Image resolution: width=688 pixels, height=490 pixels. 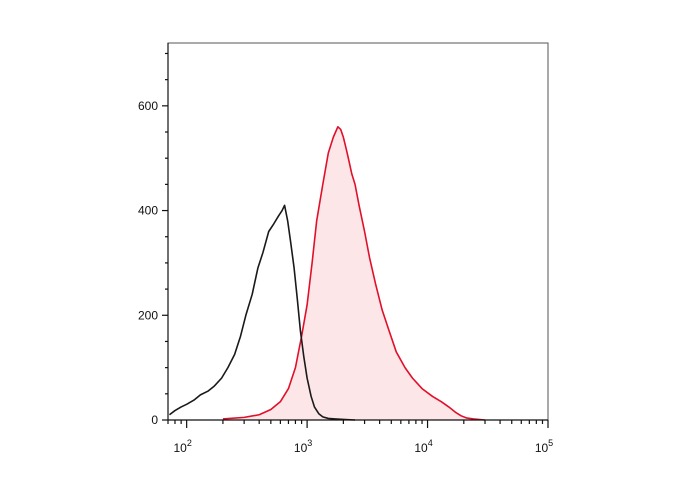 What do you see at coordinates (544, 446) in the screenshot?
I see `x-tick-label: 10⁵` at bounding box center [544, 446].